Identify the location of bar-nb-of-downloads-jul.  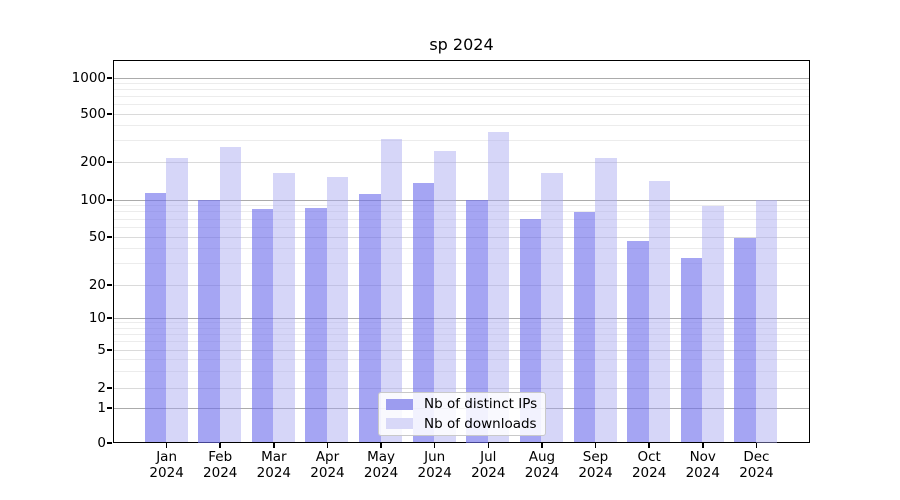
(498, 287).